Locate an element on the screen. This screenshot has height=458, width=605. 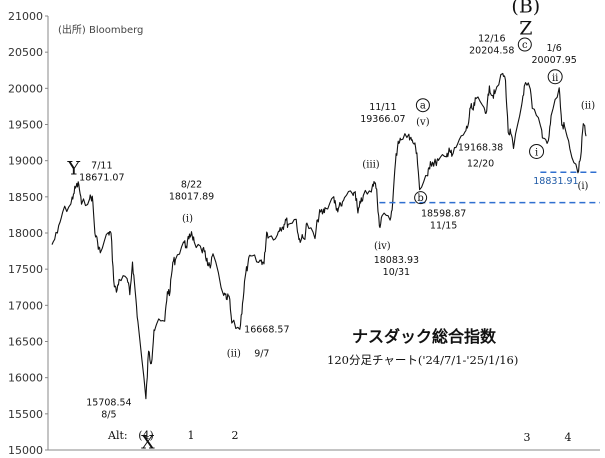
annotation-date: 11/15 is located at coordinates (443, 226).